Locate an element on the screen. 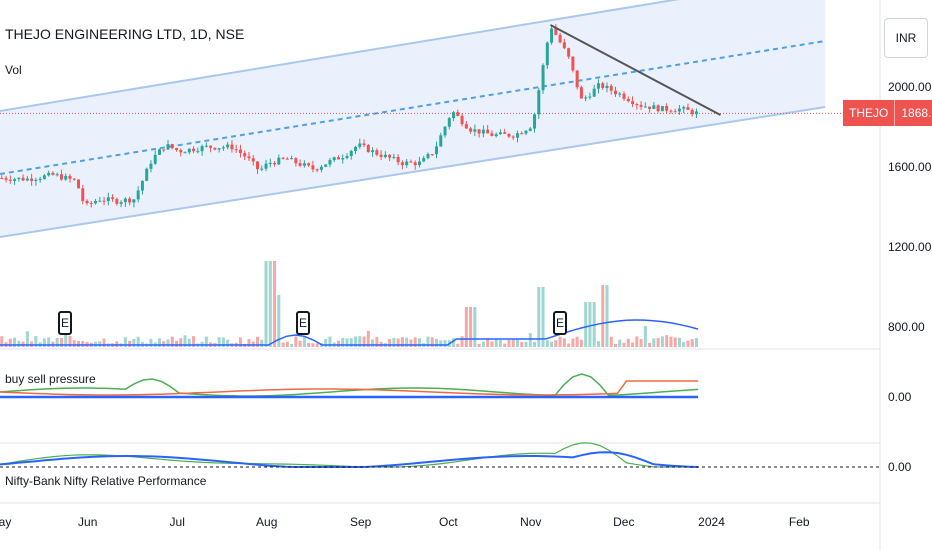 This screenshot has height=550, width=932. chart-title: THEJO ENGINEERING LTD, 1D, NSE is located at coordinates (125, 34).